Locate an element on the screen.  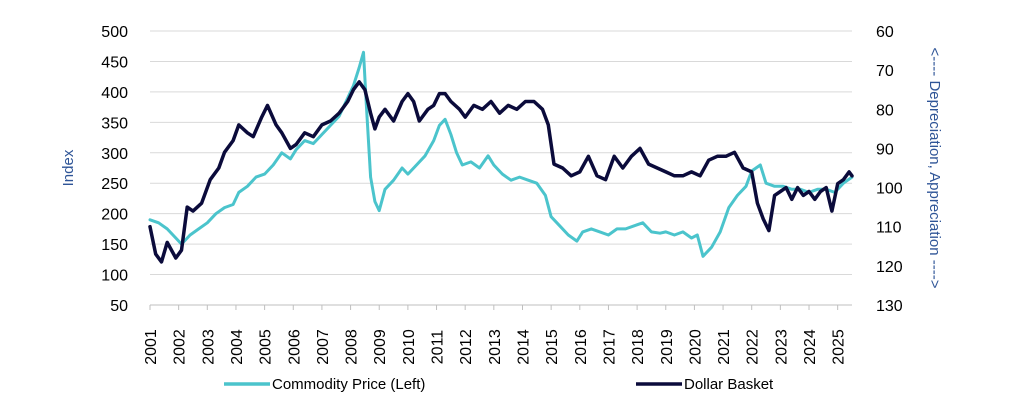
x-tick-label: 2014 is located at coordinates (523, 347).